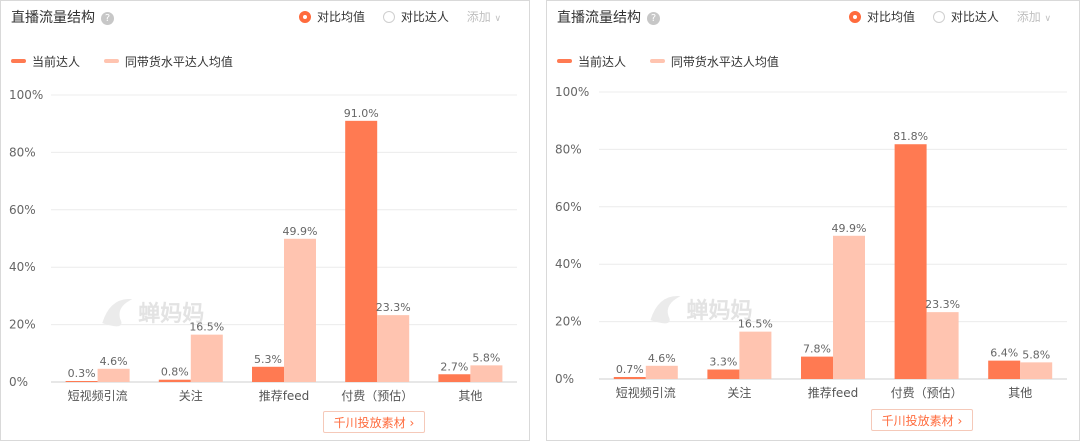  What do you see at coordinates (1004, 353) in the screenshot?
I see `bar-value-label: 6.4%` at bounding box center [1004, 353].